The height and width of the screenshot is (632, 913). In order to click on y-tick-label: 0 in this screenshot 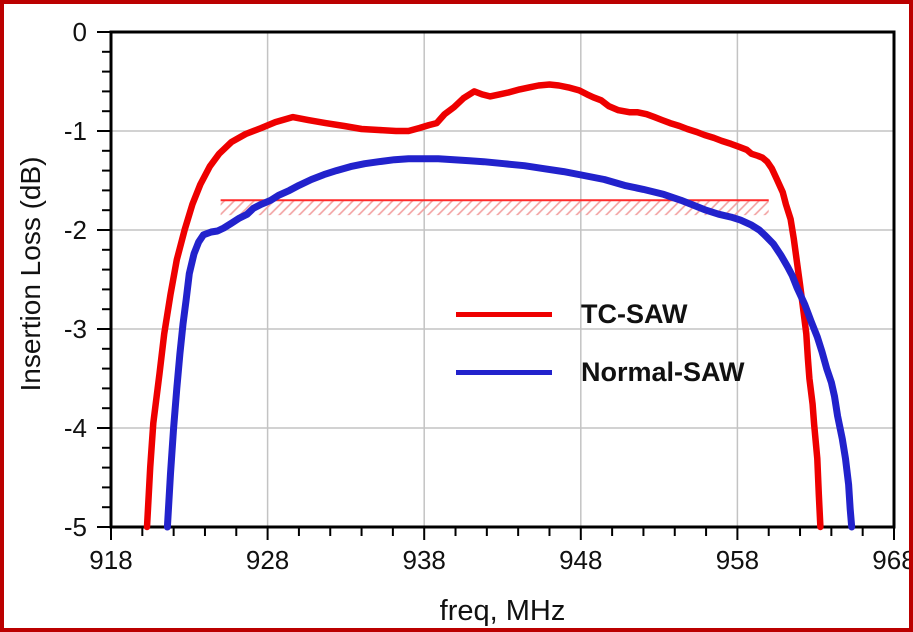, I will do `click(79, 32)`.